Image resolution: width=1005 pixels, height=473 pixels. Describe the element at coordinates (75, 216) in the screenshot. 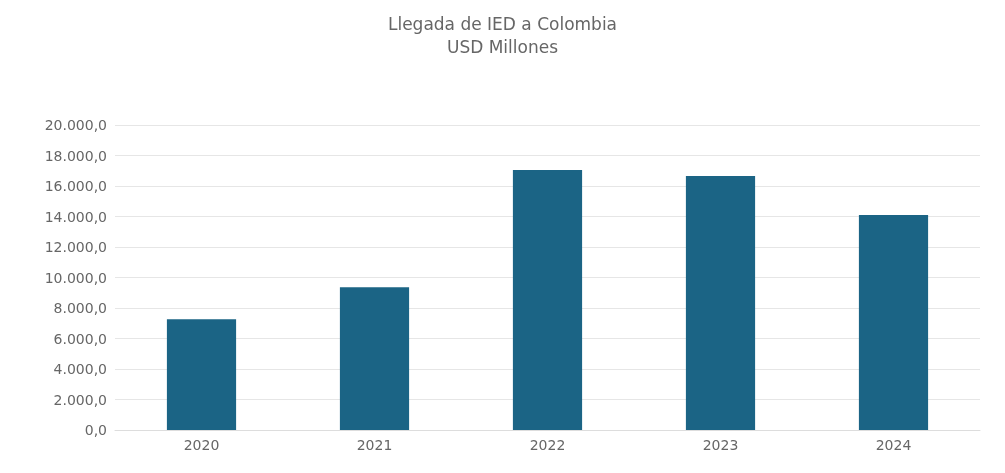

I see `y-tick-label: 14.000,0` at that location.